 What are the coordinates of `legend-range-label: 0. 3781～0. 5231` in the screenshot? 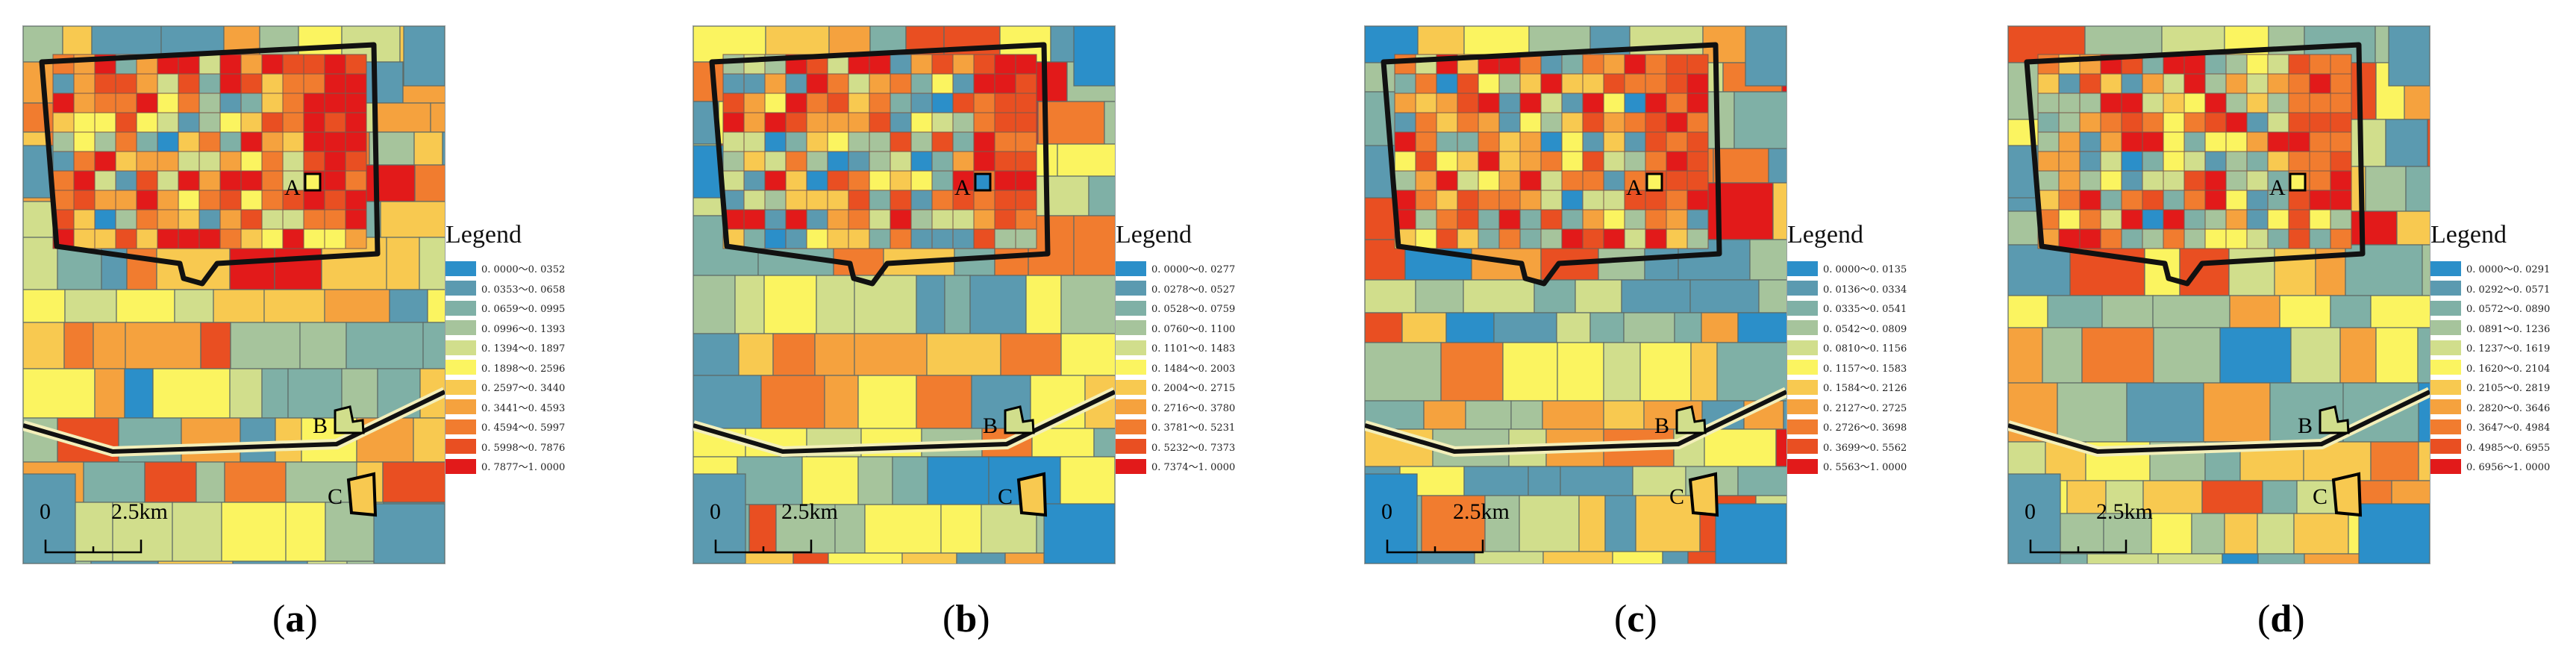 It's located at (1193, 428).